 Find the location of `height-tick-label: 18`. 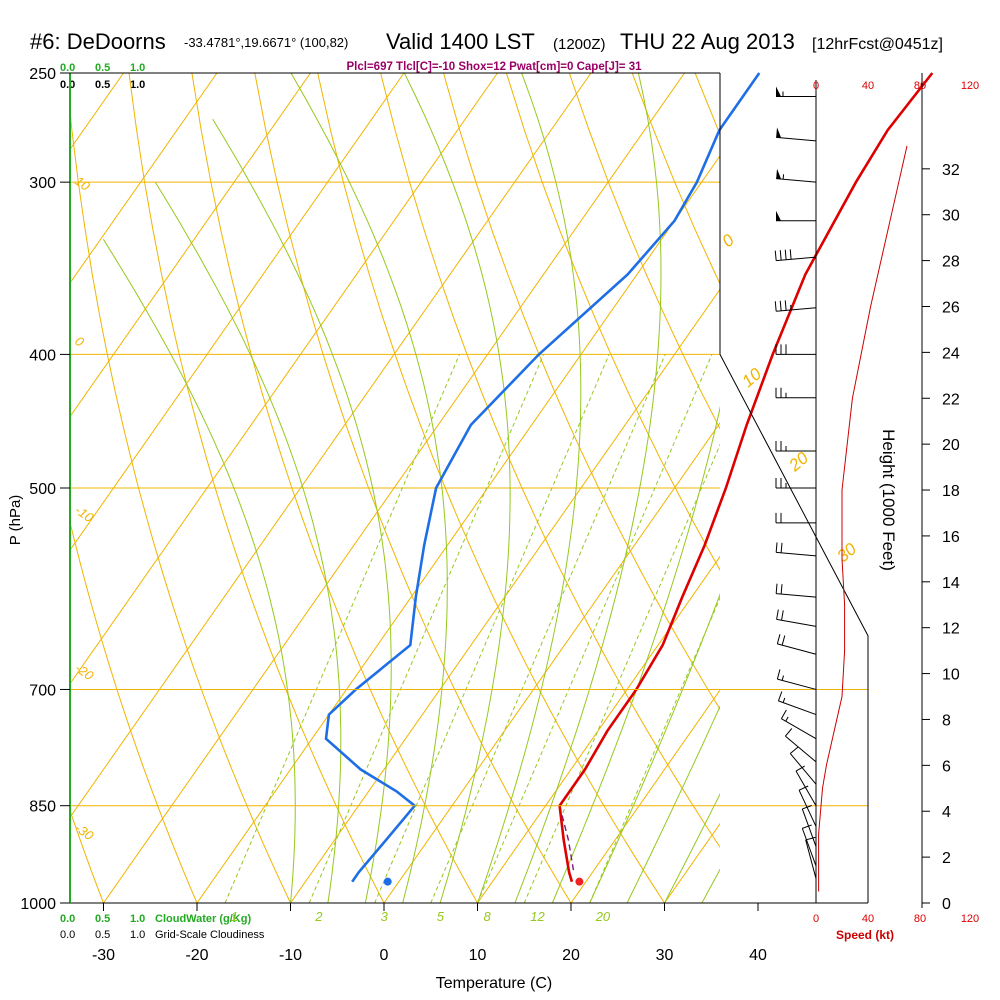

height-tick-label: 18 is located at coordinates (951, 491).